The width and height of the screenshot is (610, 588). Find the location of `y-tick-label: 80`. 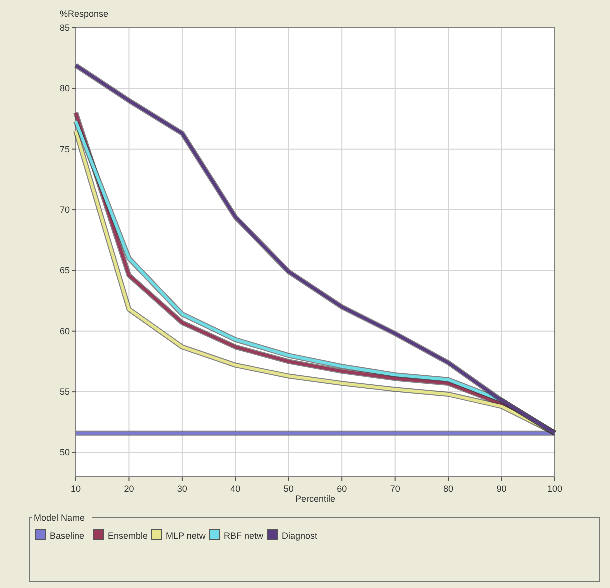

y-tick-label: 80 is located at coordinates (65, 89).